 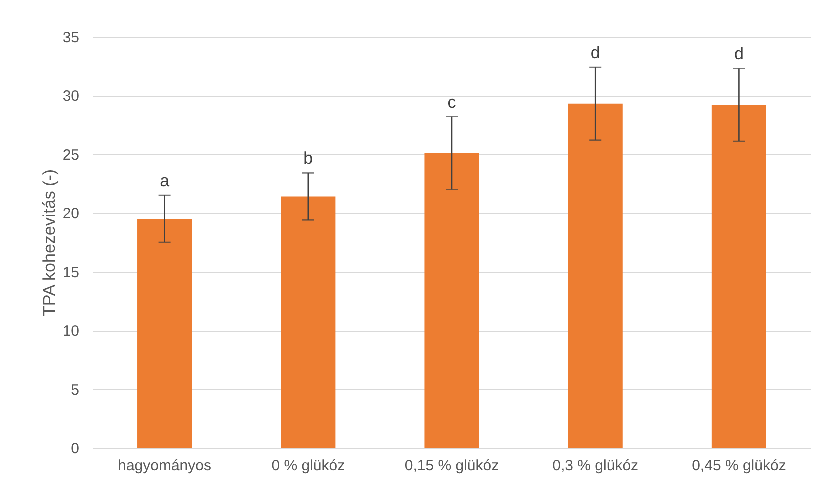 What do you see at coordinates (71, 38) in the screenshot?
I see `y-tick-label: 35` at bounding box center [71, 38].